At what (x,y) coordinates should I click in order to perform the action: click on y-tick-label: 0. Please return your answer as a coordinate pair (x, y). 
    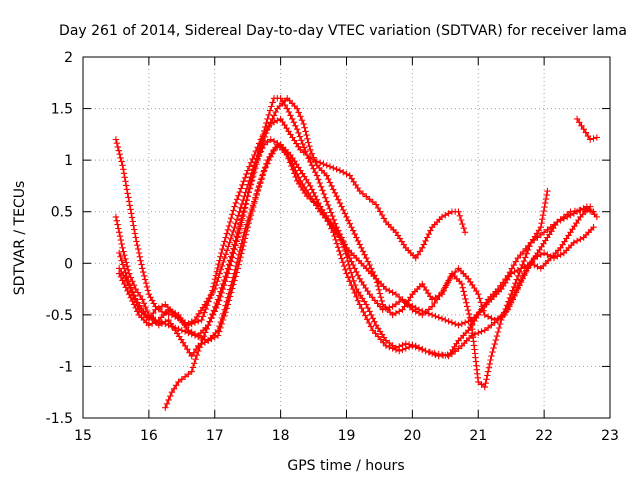
    Looking at the image, I should click on (68, 264).